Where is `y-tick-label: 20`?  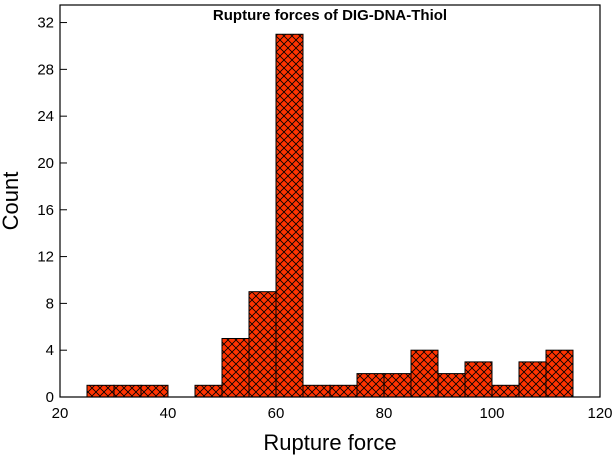 y-tick-label: 20 is located at coordinates (45, 163).